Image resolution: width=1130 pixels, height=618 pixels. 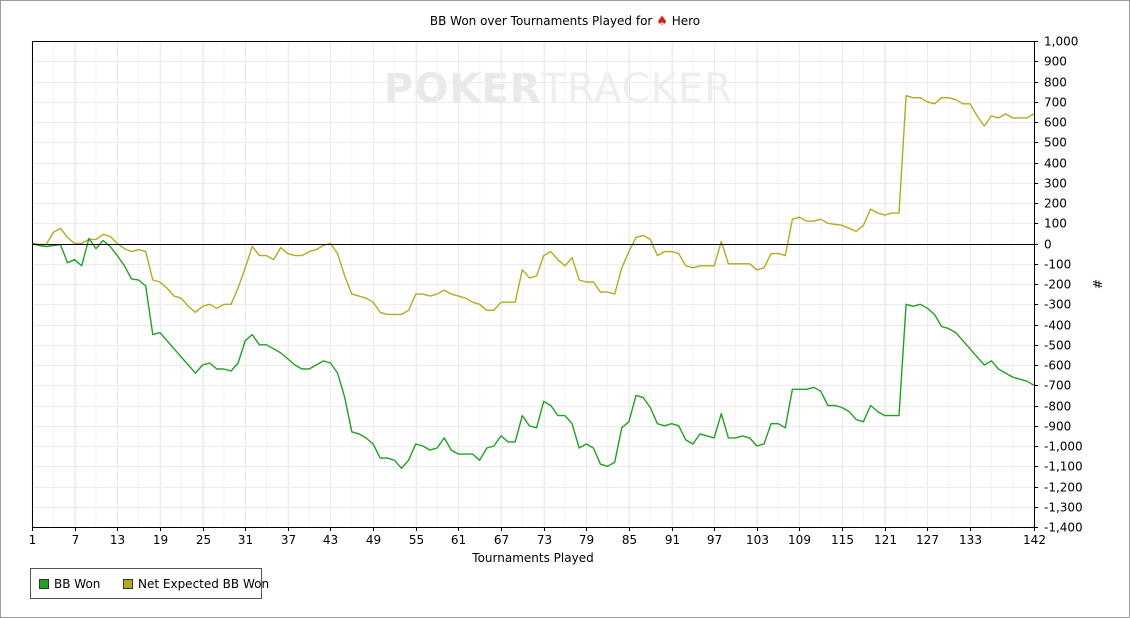 I want to click on x-tick-label: 37, so click(x=288, y=540).